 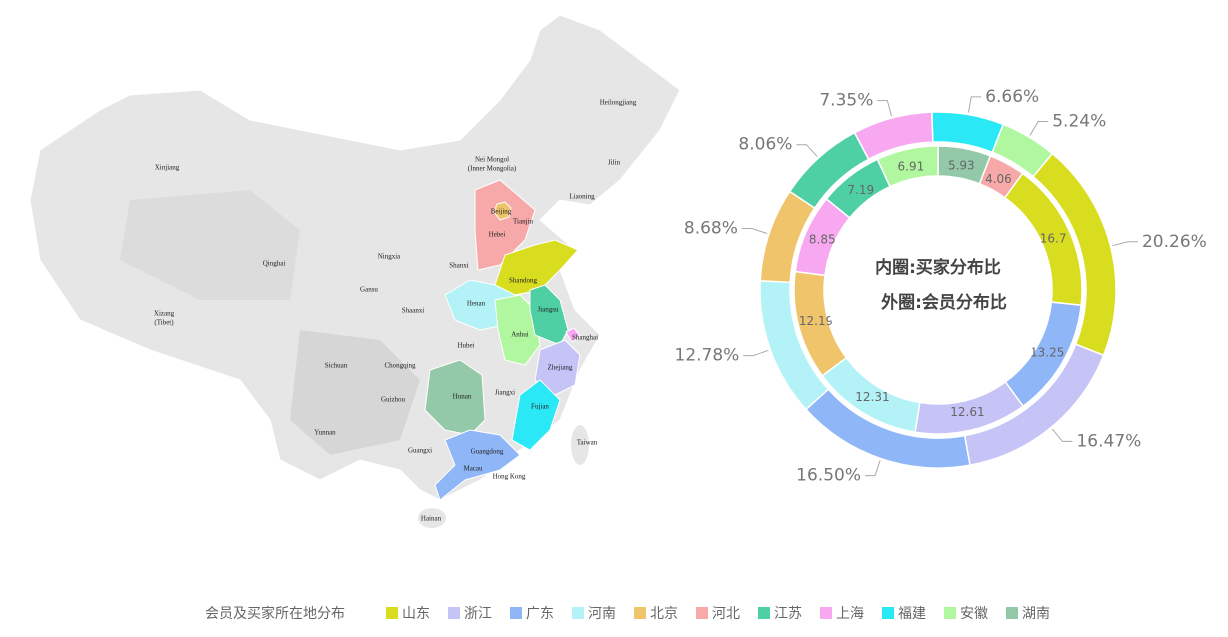 I want to click on slice-label: 7.19, so click(x=860, y=190).